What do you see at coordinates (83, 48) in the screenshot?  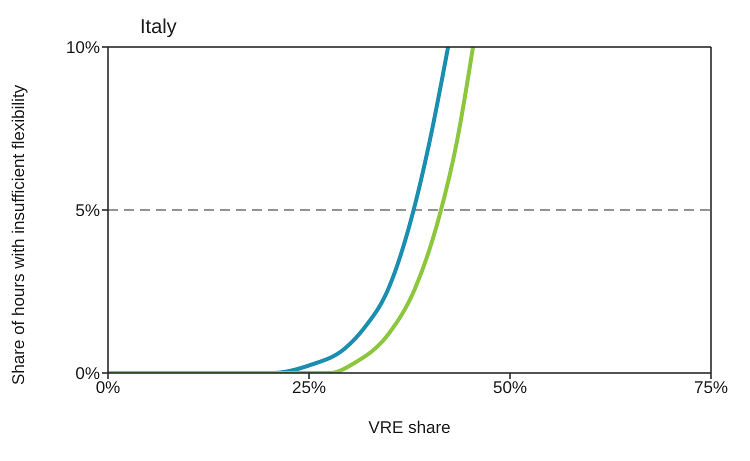 I see `y-tick-label: 10%` at bounding box center [83, 48].